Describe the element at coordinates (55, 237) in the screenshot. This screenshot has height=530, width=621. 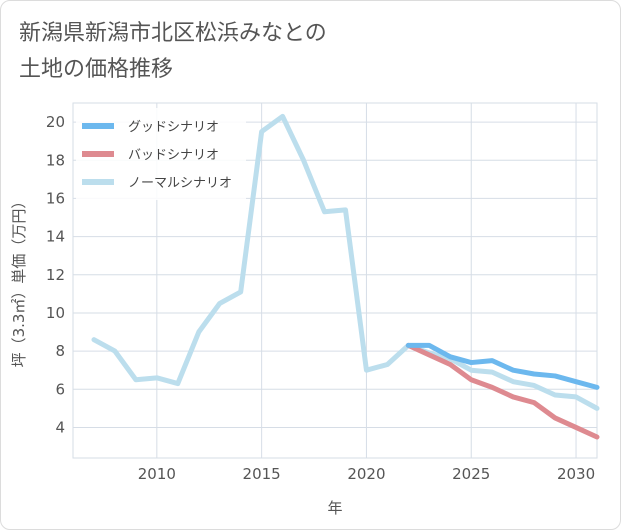
I see `y-tick-label: 14` at that location.